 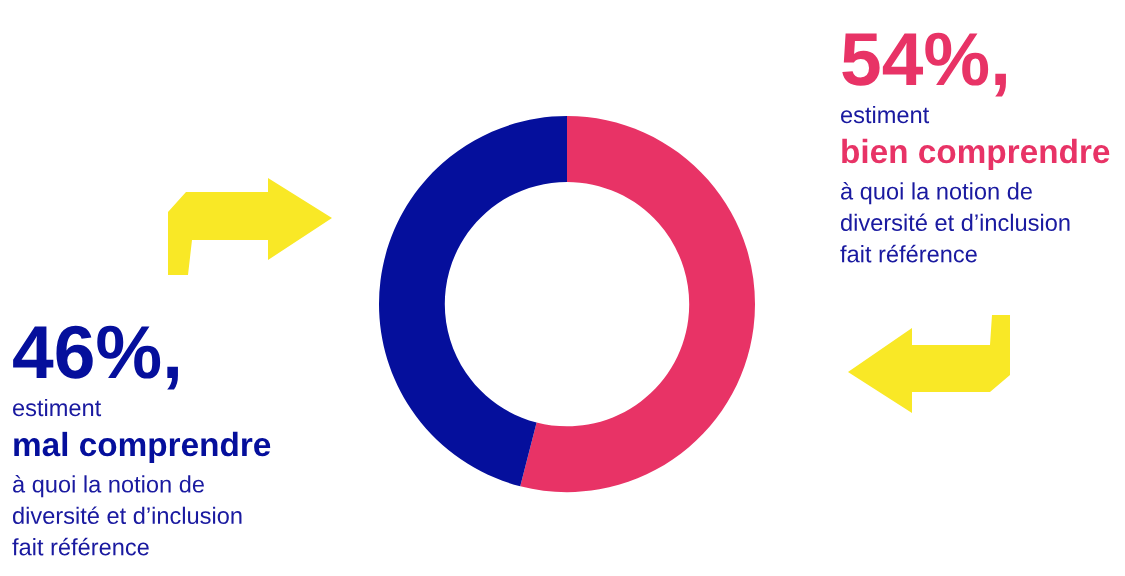 I want to click on data-label: 46%,, so click(x=95, y=357).